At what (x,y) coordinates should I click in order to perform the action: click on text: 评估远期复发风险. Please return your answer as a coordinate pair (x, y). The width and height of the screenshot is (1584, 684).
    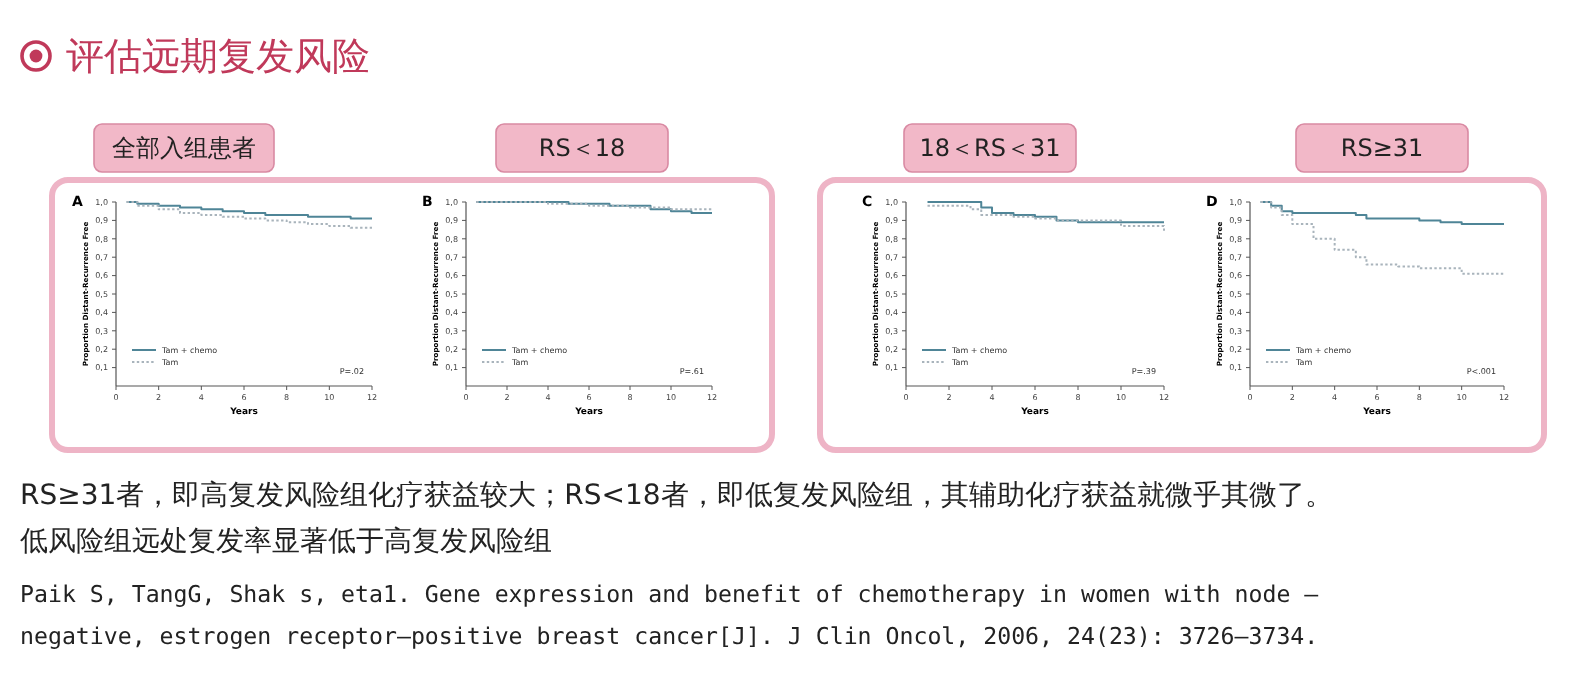
    Looking at the image, I should click on (218, 57).